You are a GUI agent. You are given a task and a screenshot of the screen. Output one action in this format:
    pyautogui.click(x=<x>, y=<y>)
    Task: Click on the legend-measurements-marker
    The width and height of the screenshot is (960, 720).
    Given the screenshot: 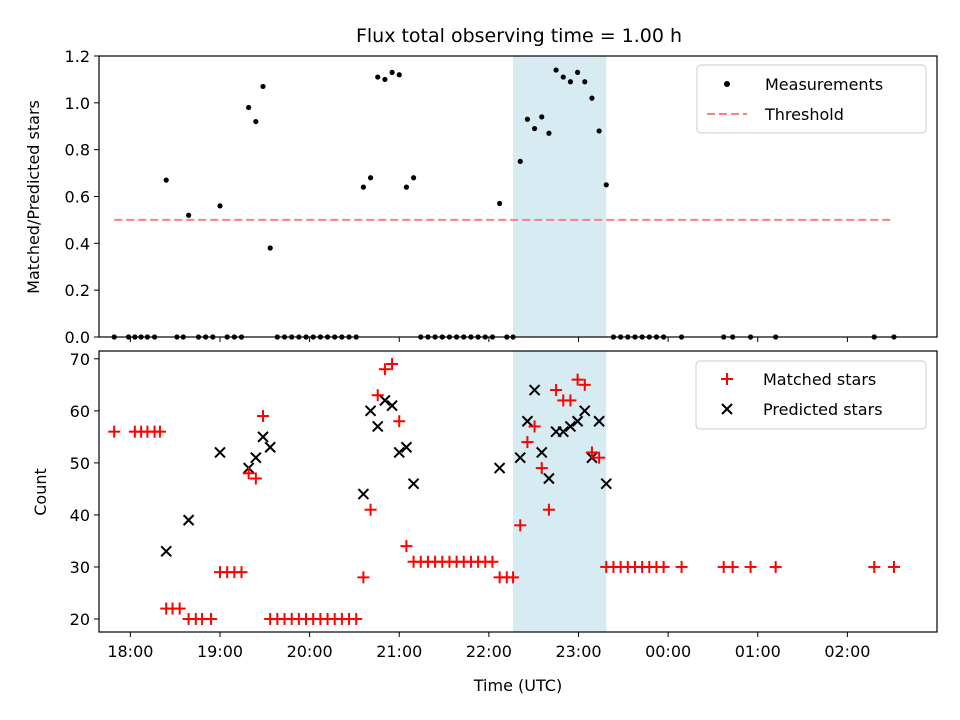 What is the action you would take?
    pyautogui.click(x=727, y=84)
    